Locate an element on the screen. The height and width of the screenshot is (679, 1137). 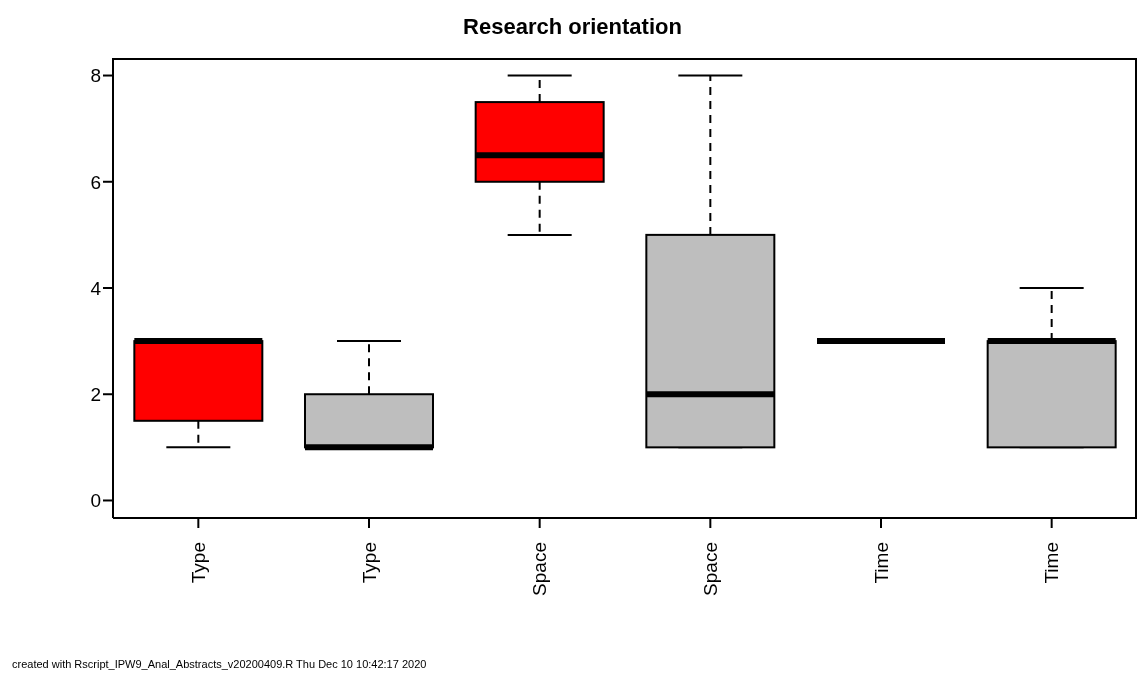
y-tick-label: 4 is located at coordinates (96, 288).